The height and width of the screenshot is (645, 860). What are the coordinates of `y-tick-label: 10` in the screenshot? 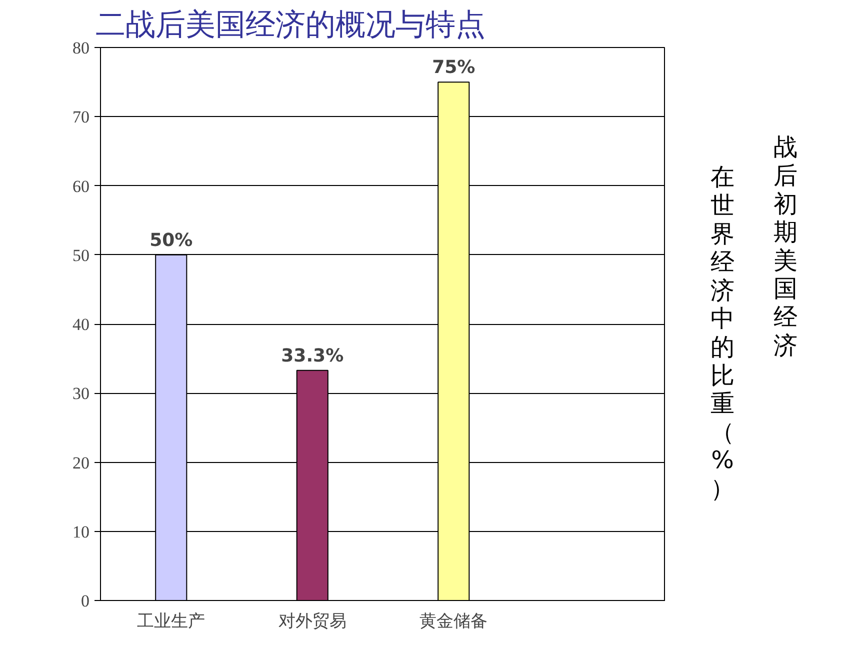 It's located at (81, 532).